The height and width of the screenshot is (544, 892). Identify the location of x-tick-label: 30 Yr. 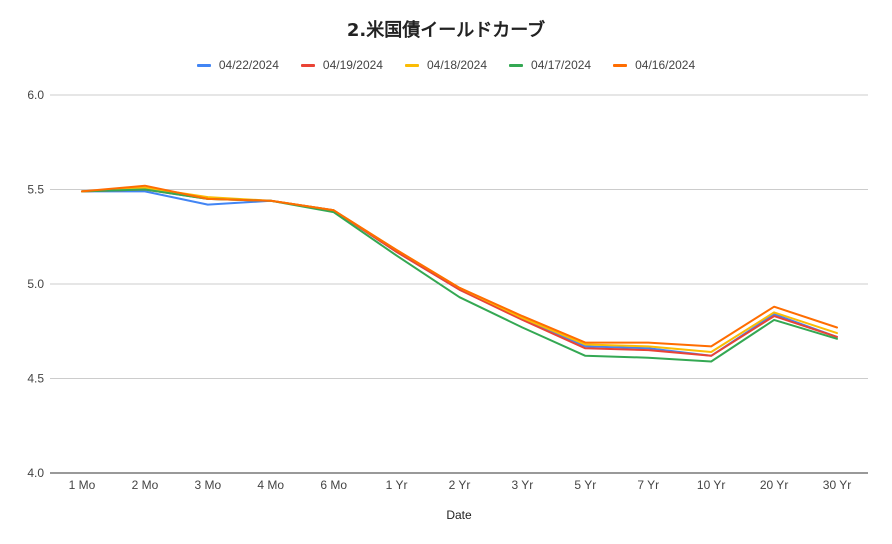
(837, 485).